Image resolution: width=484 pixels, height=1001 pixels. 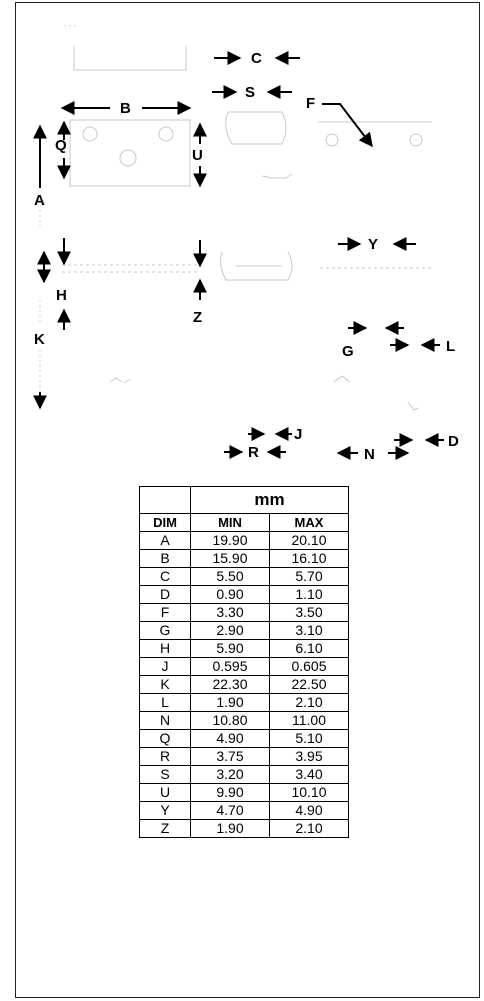 What do you see at coordinates (165, 774) in the screenshot?
I see `dim-cell: S` at bounding box center [165, 774].